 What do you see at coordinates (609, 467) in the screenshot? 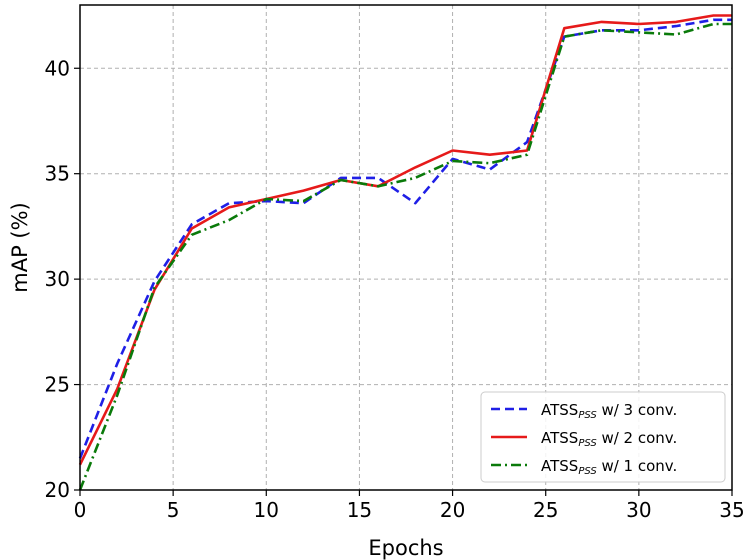
I see `legend-label-3: ATSSPSS w/ 1 conv.` at bounding box center [609, 467].